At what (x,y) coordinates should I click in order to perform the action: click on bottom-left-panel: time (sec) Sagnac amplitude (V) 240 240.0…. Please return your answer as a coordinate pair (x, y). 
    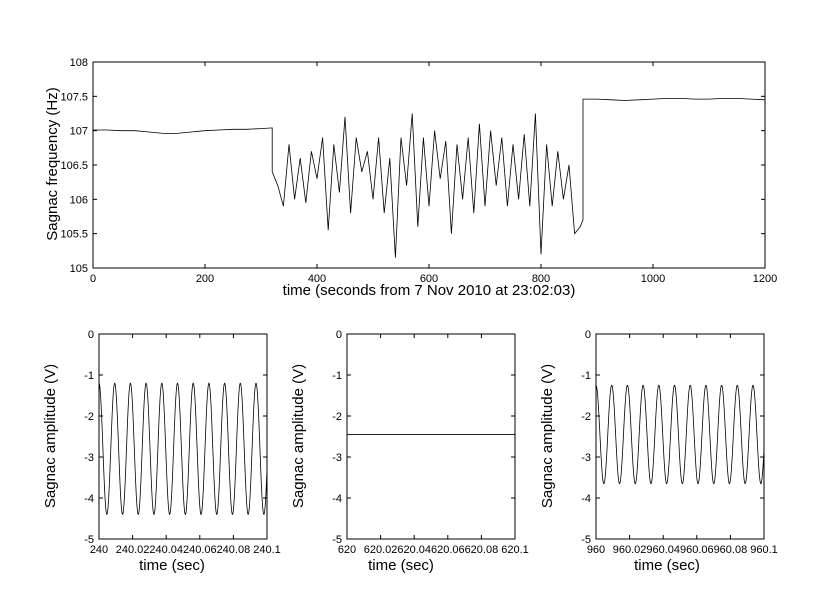
    Looking at the image, I should click on (161, 451).